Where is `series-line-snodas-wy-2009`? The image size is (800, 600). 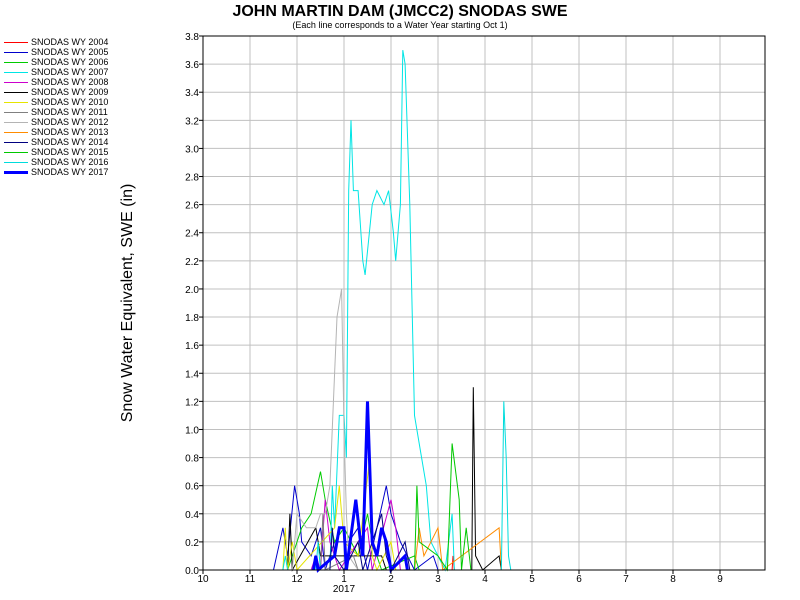
series-line-snodas-wy-2009 is located at coordinates (394, 479).